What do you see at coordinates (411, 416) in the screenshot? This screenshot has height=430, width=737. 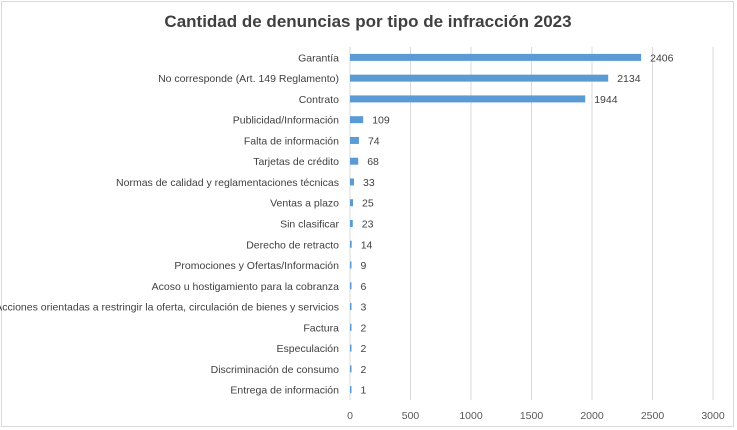 I see `x-tick-label: 500` at bounding box center [411, 416].